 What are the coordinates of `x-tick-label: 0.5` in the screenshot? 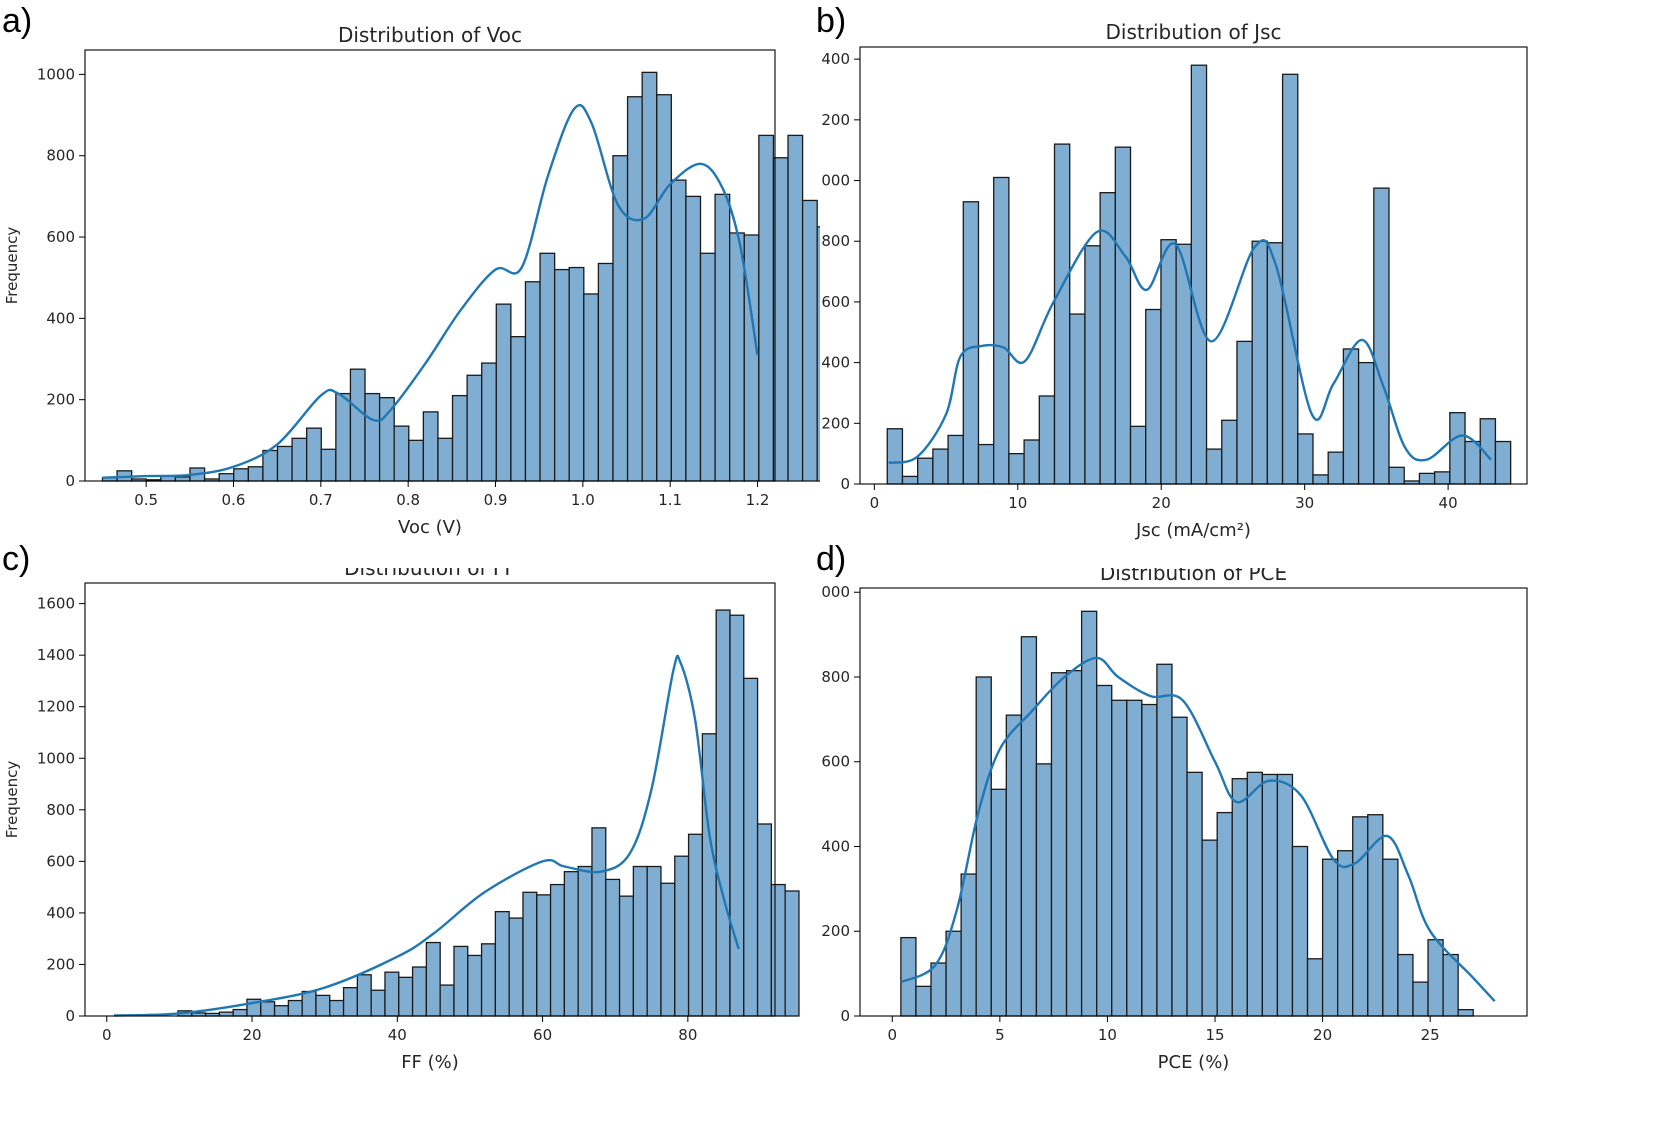 It's located at (146, 500).